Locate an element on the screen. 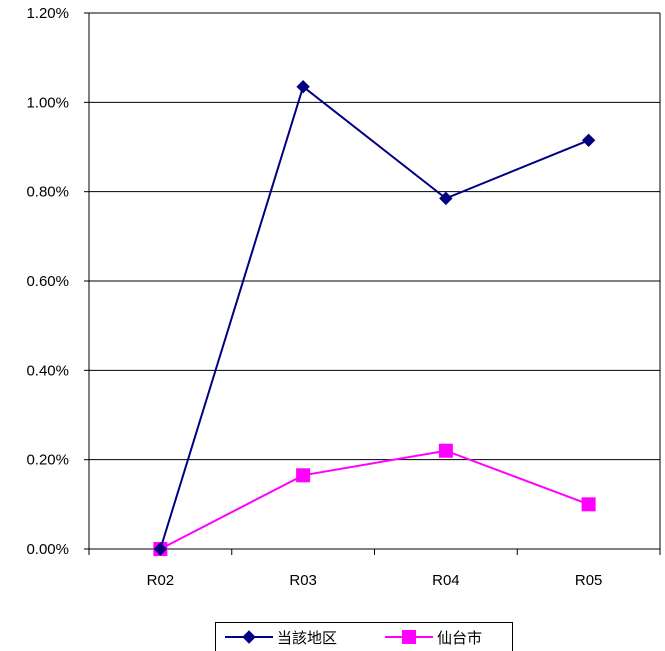 This screenshot has height=651, width=665. y-tick-label: 0.20% is located at coordinates (47, 460).